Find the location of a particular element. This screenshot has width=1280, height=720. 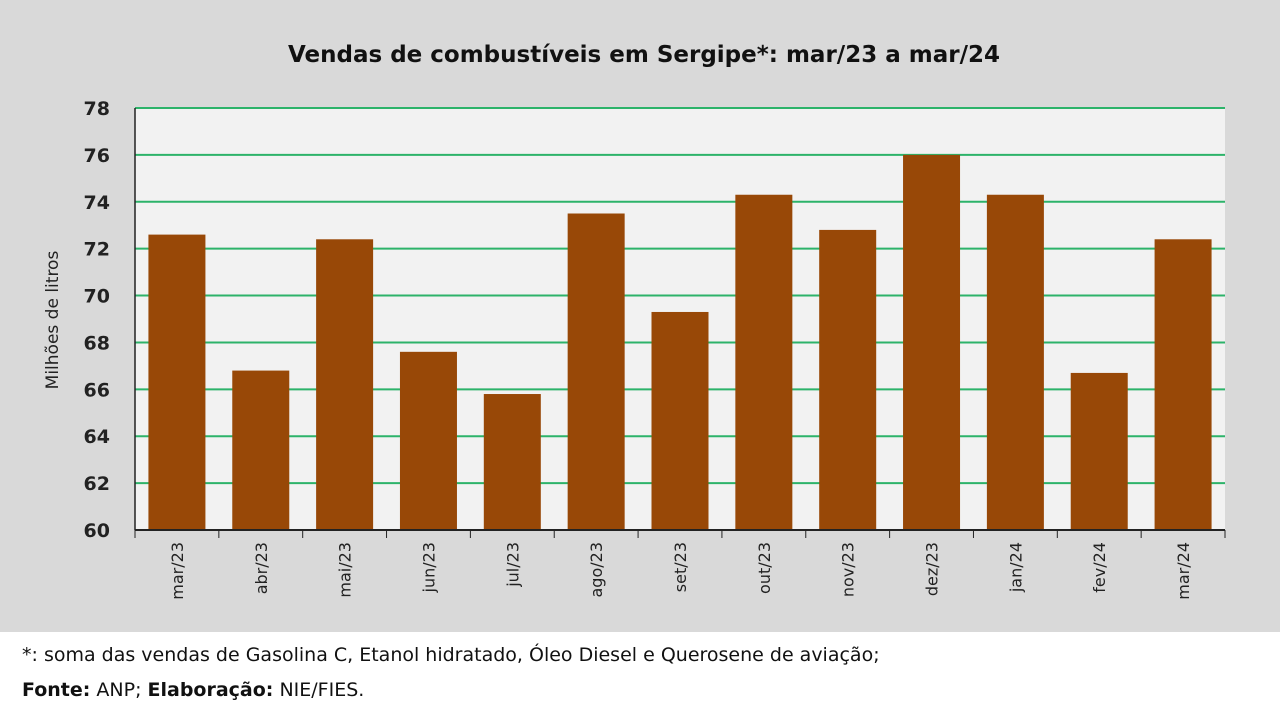

x-tick-label: mar/23 is located at coordinates (177, 571).